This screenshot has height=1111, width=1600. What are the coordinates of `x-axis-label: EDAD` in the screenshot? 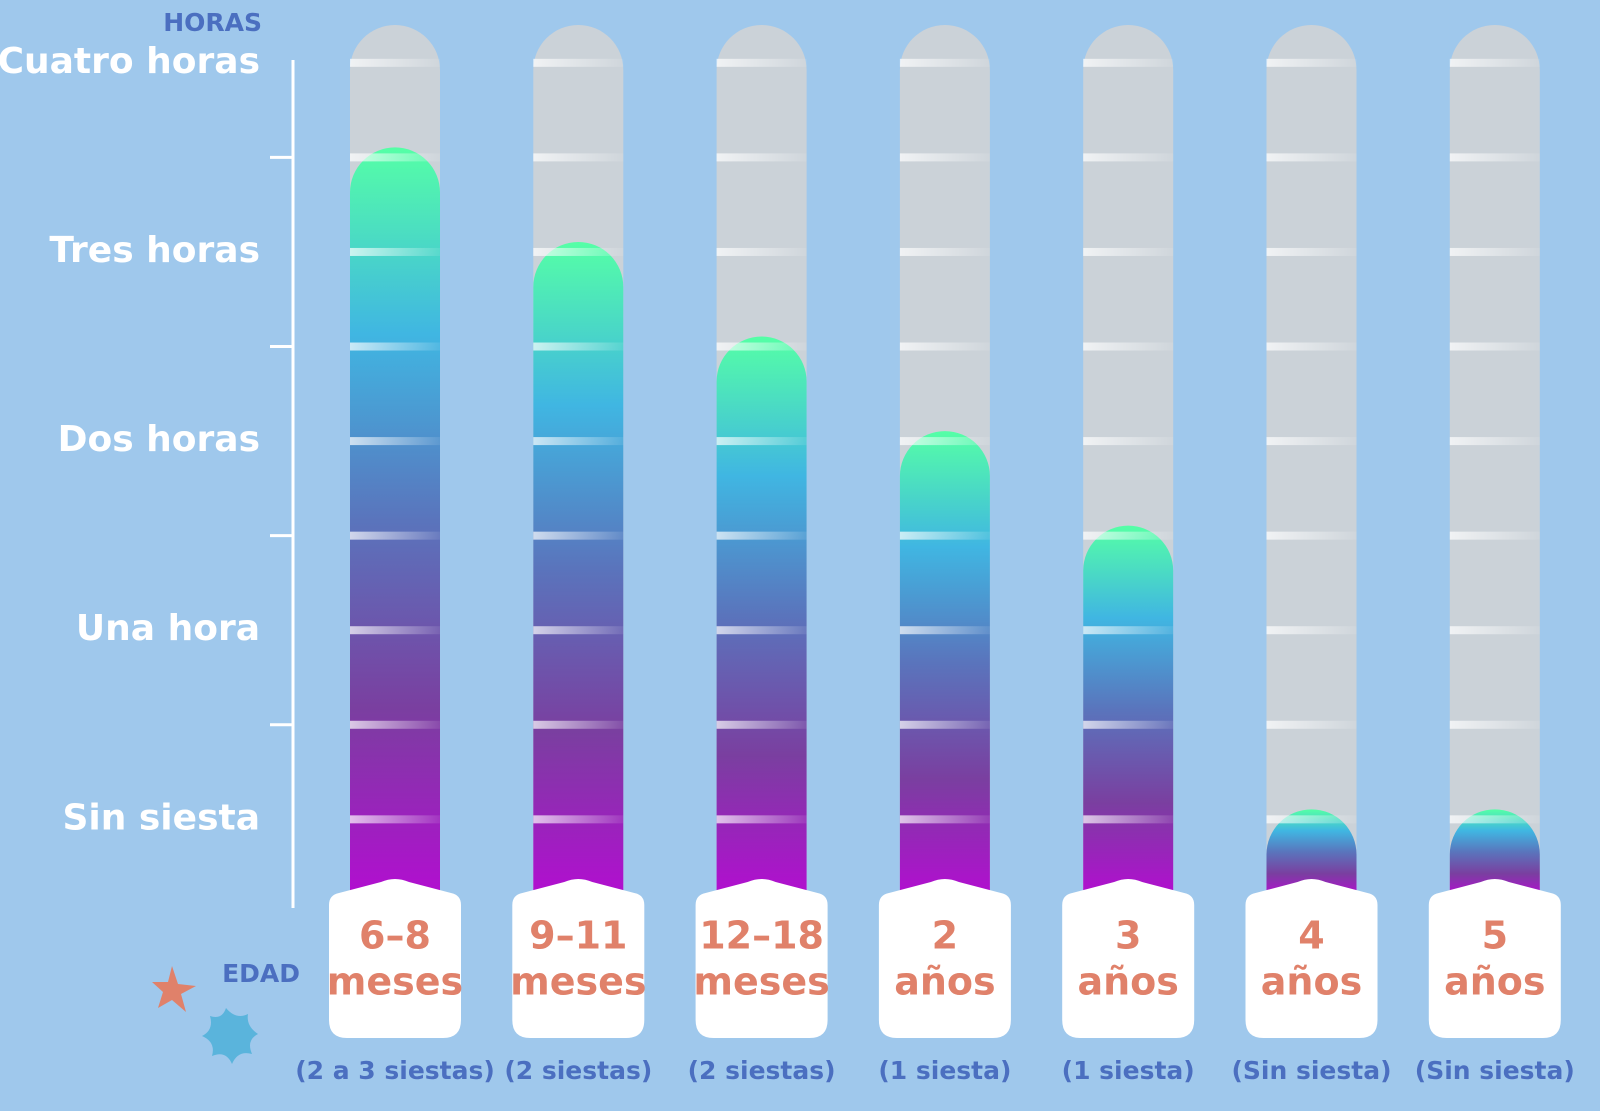 It's located at (261, 973).